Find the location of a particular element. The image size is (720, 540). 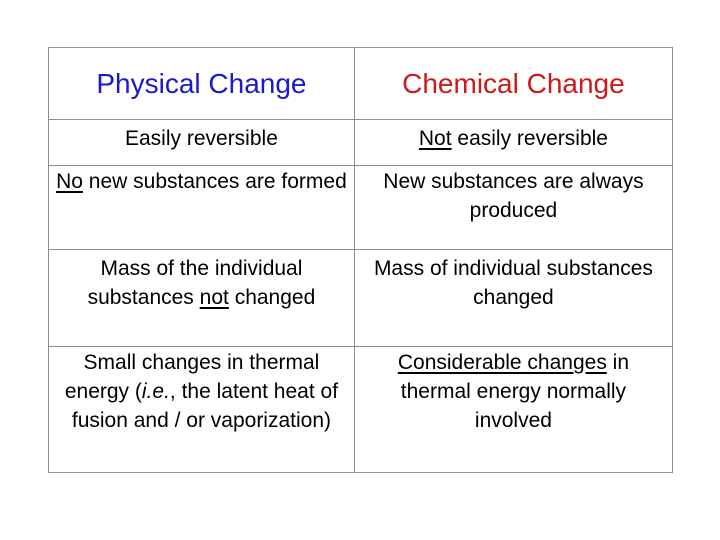

chemical-cell-new-substances: New substances are always produced is located at coordinates (513, 207).